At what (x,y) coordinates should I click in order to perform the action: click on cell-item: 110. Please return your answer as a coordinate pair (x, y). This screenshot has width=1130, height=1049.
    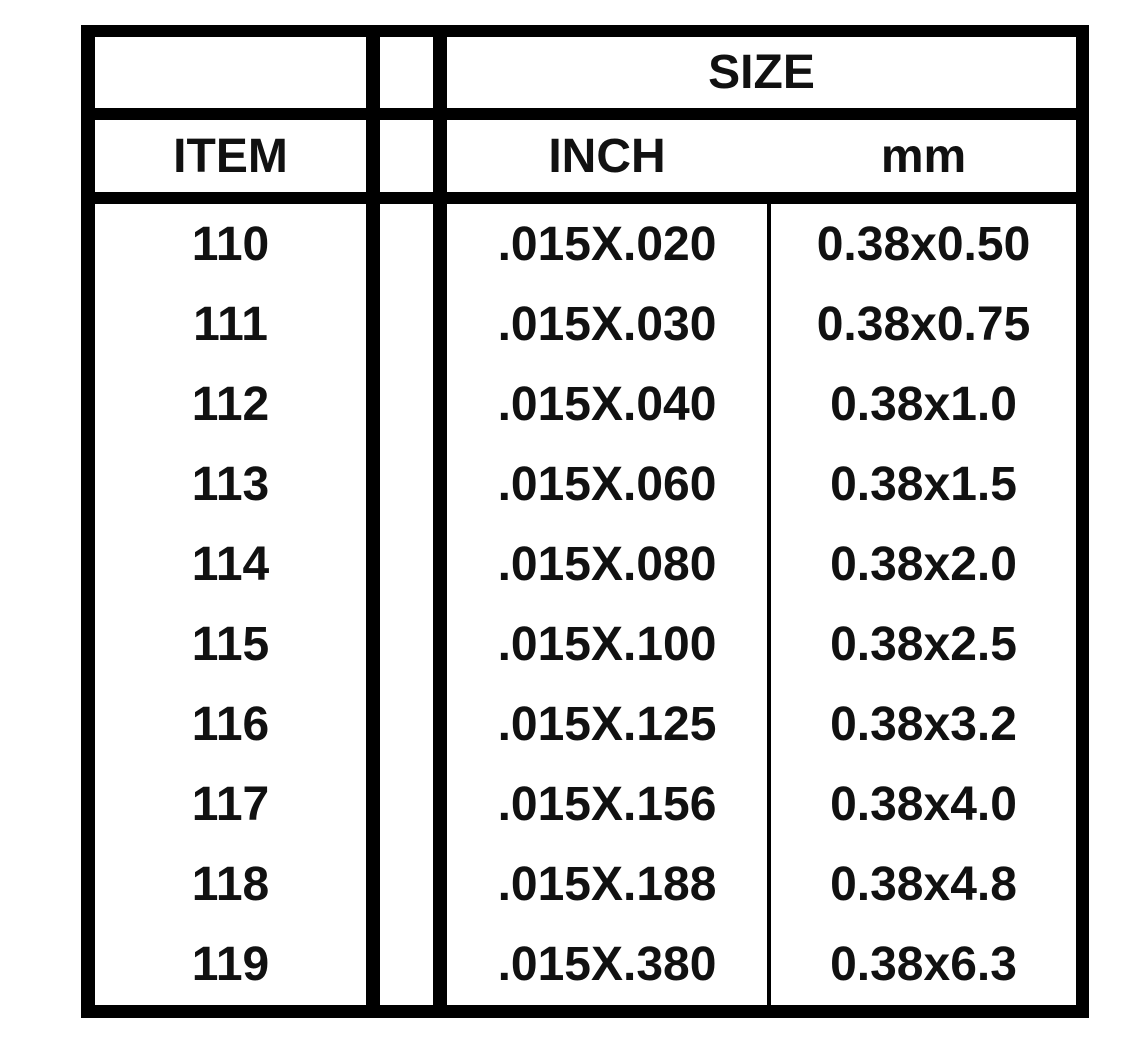
    Looking at the image, I should click on (230, 244).